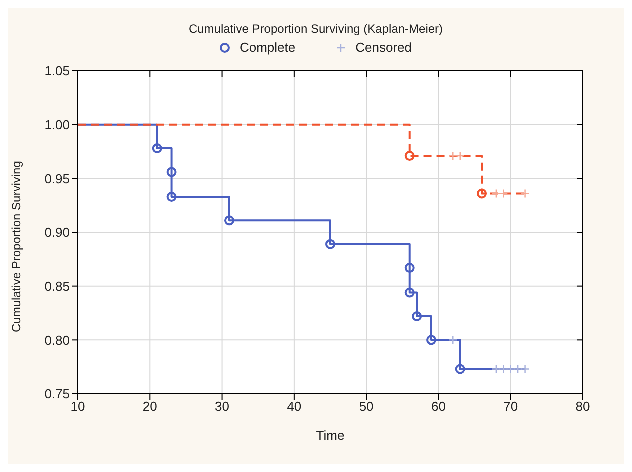 Image resolution: width=632 pixels, height=472 pixels. What do you see at coordinates (57, 71) in the screenshot?
I see `y-tick-label: 1.05` at bounding box center [57, 71].